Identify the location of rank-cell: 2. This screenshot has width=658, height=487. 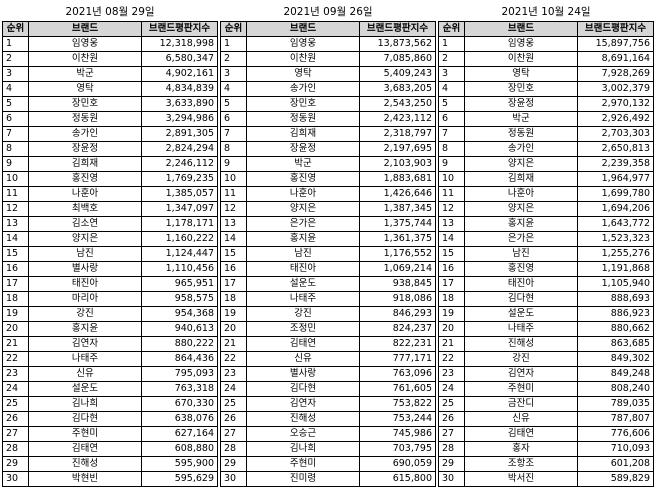
(233, 59).